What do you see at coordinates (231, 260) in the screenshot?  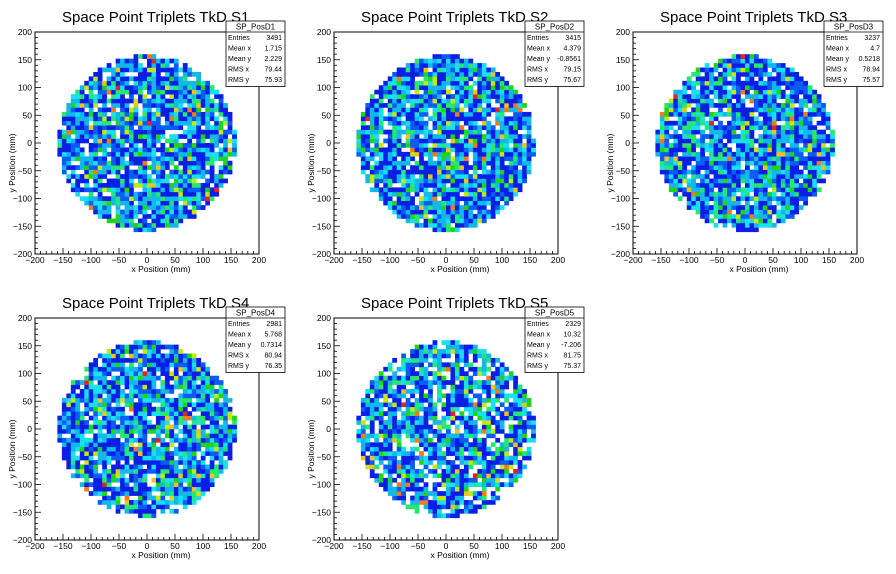 I see `x-tick-label: 150` at bounding box center [231, 260].